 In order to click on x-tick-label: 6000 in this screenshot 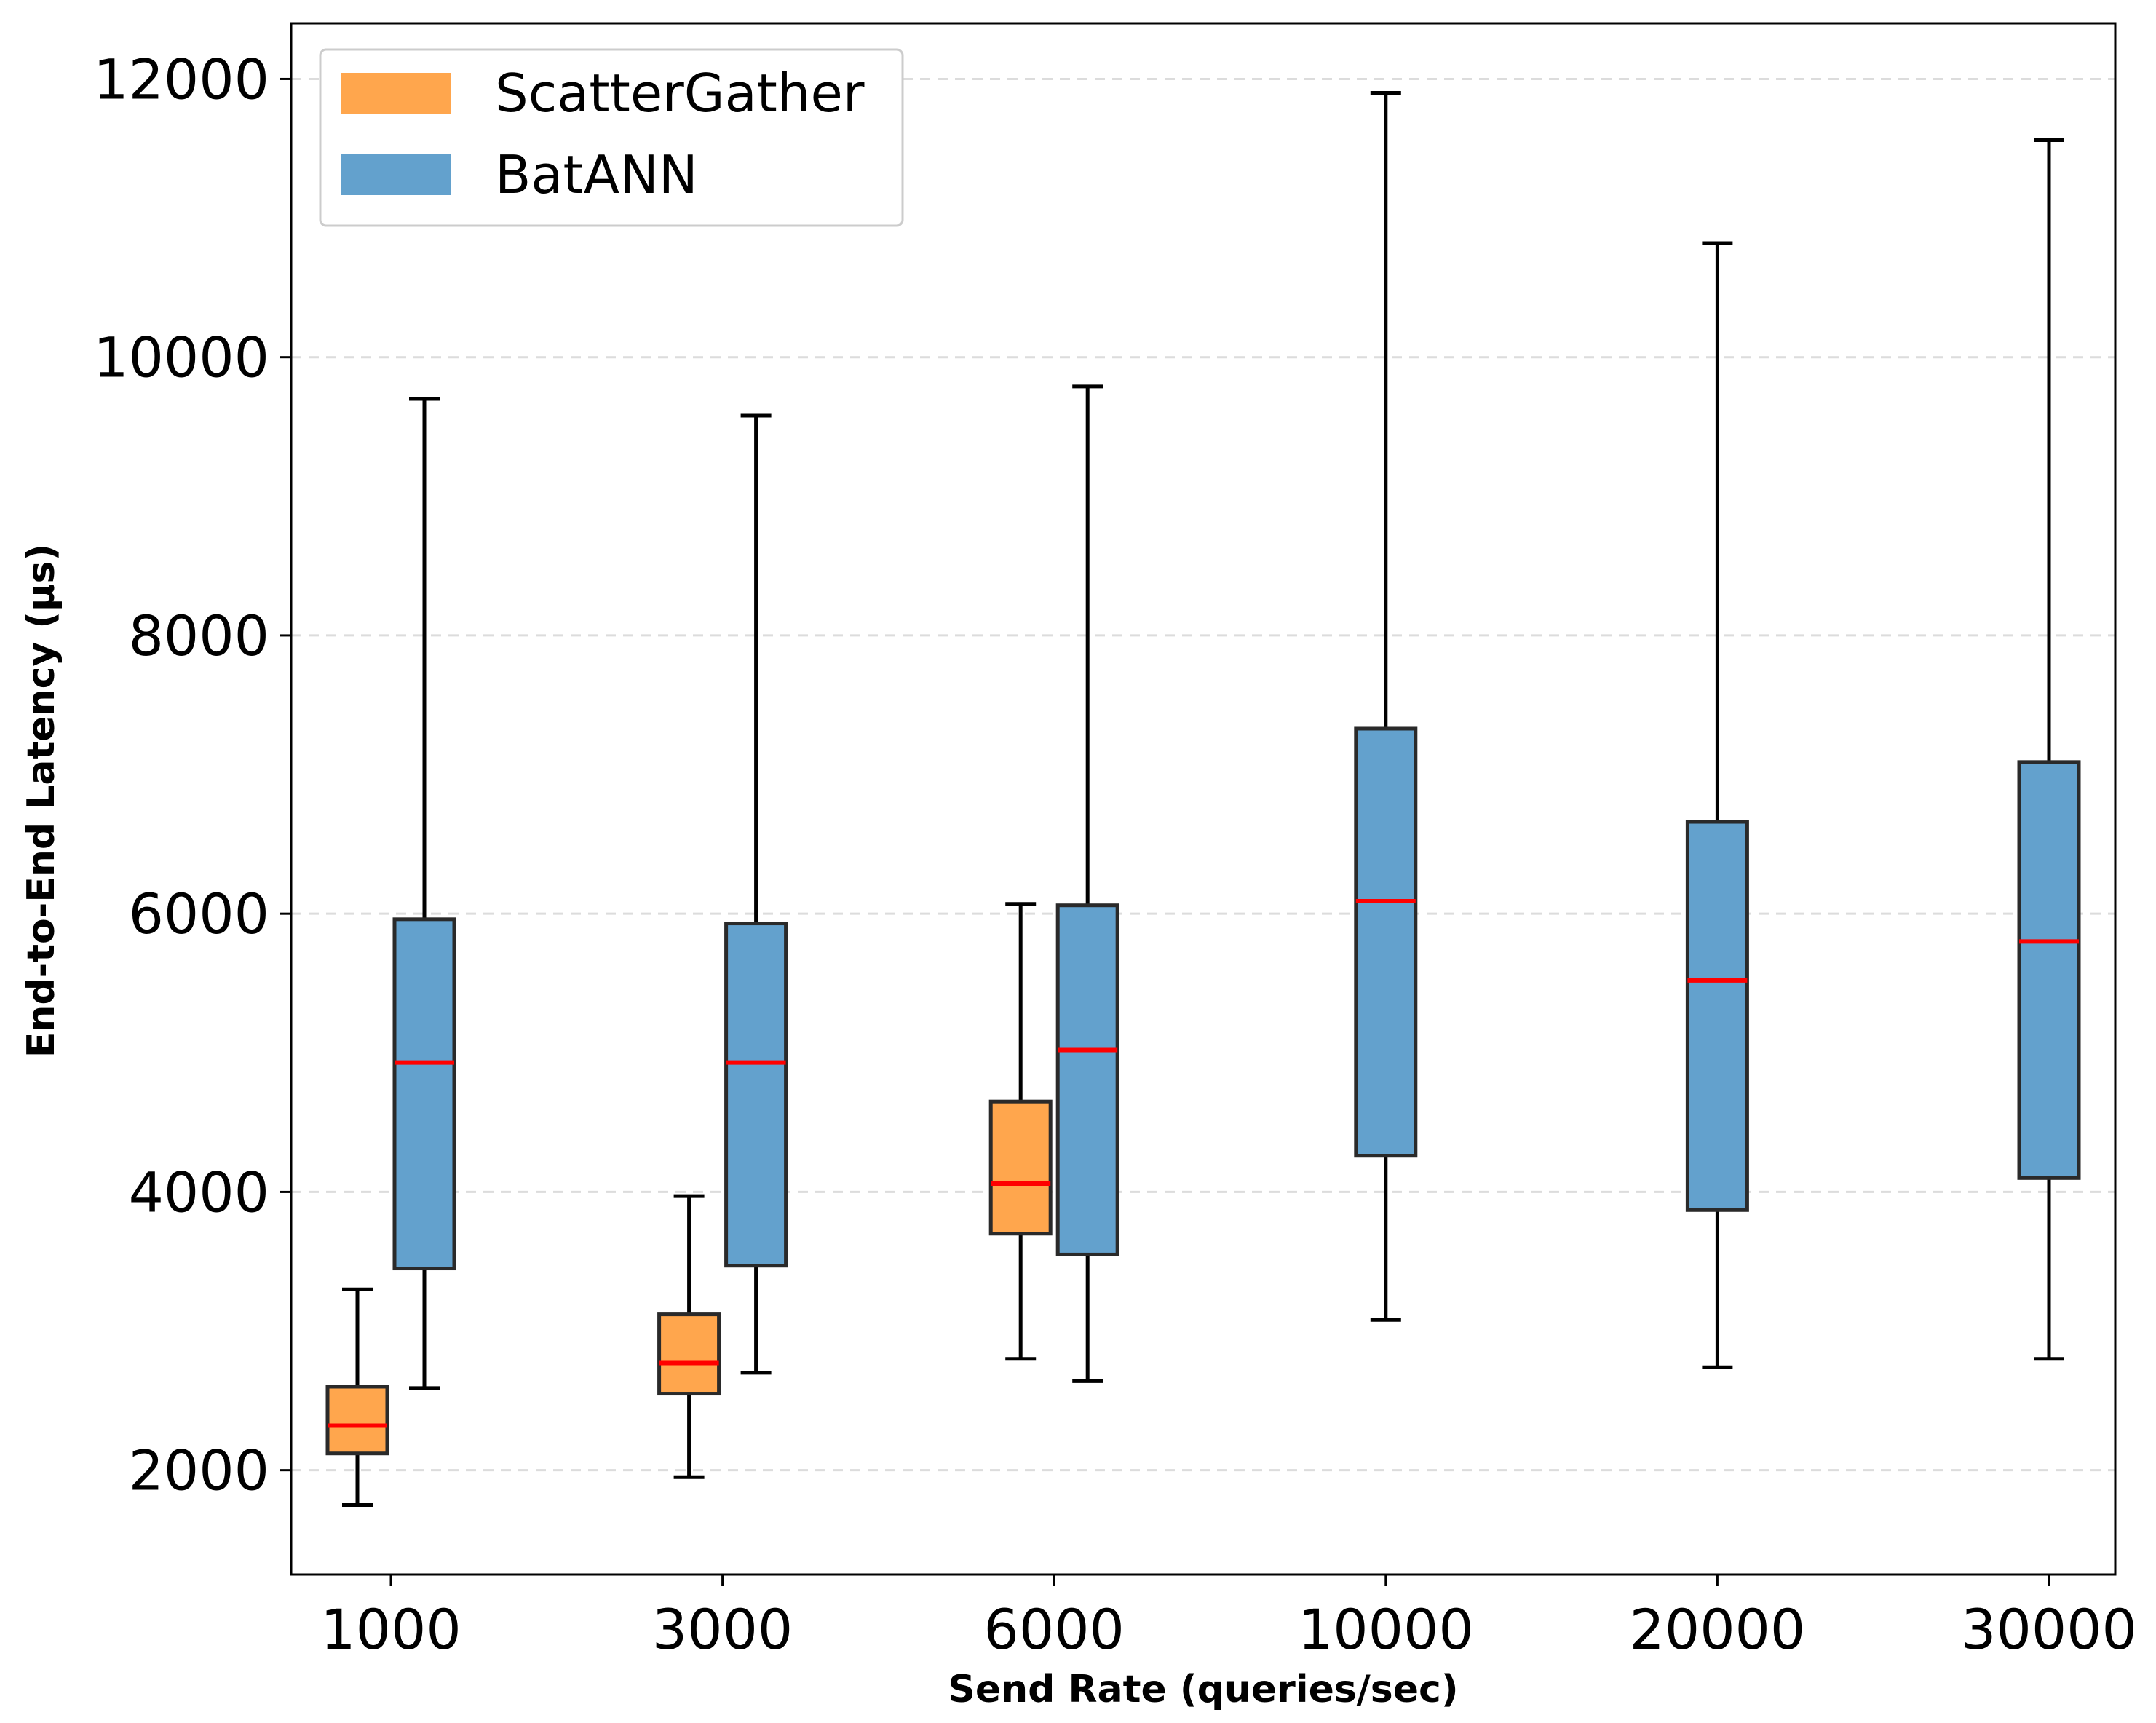, I will do `click(1053, 1629)`.